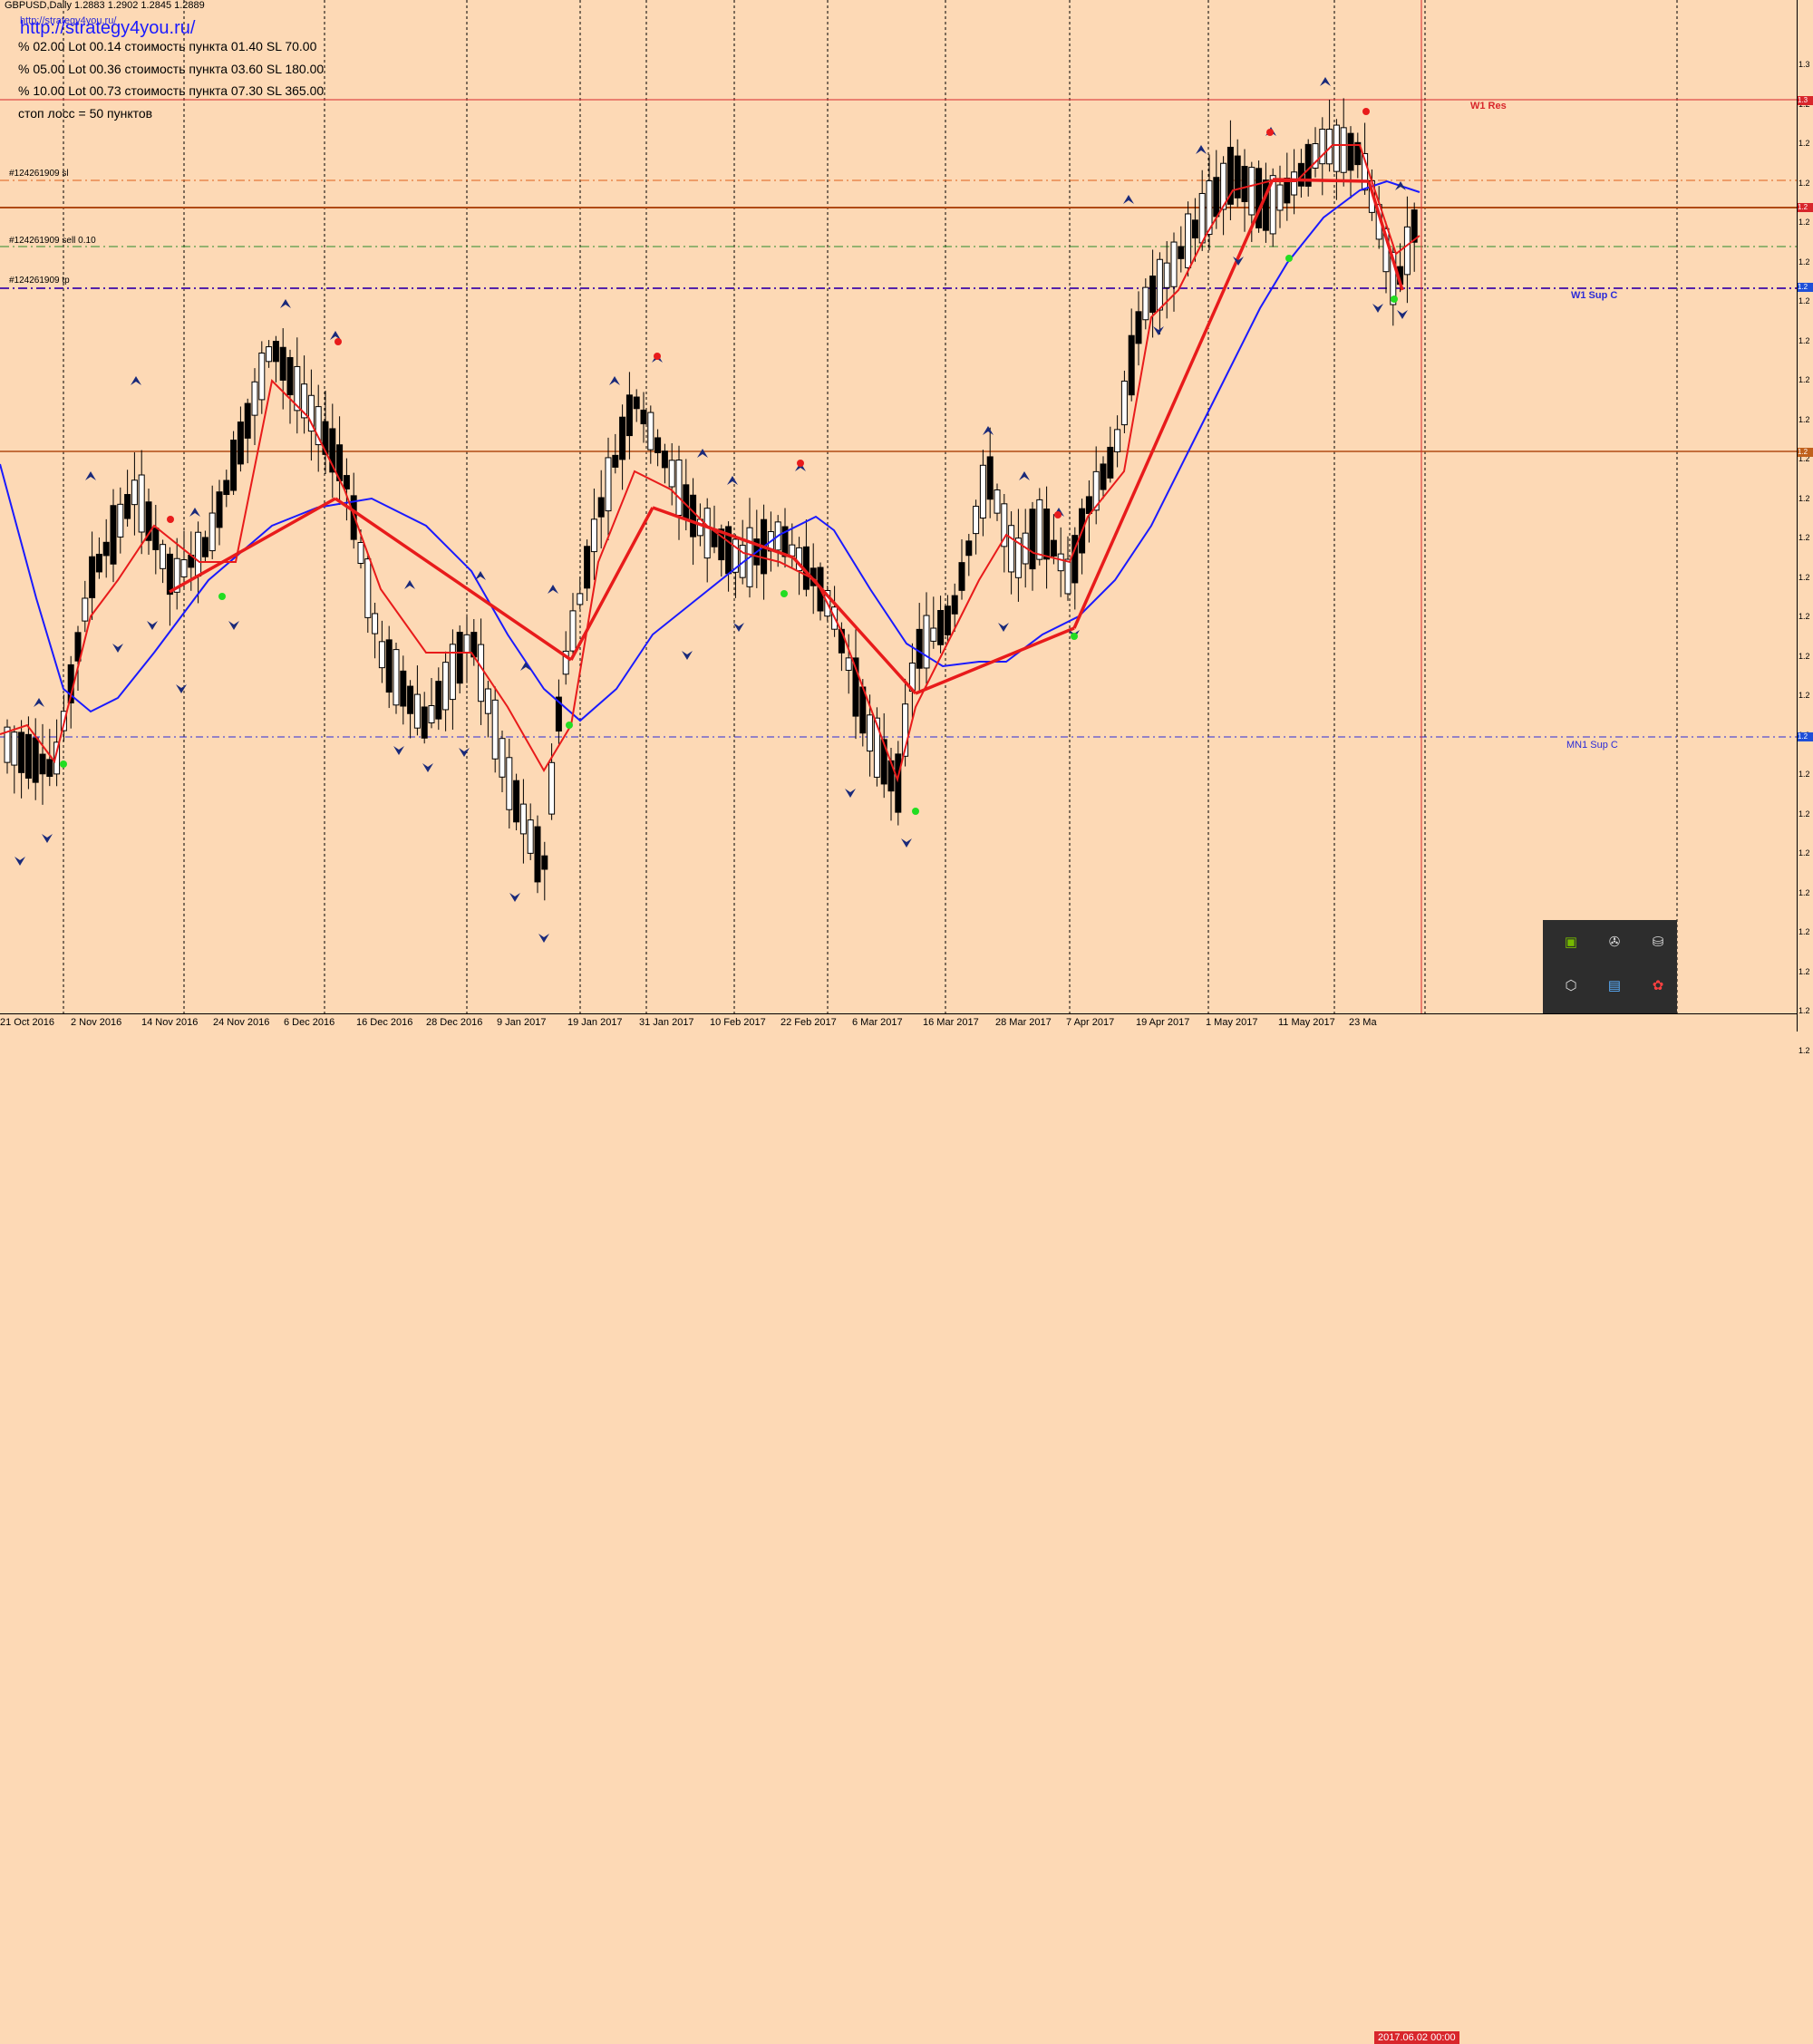 This screenshot has width=1813, height=2044. Describe the element at coordinates (1614, 942) in the screenshot. I see `satellite-icon: ✇` at that location.